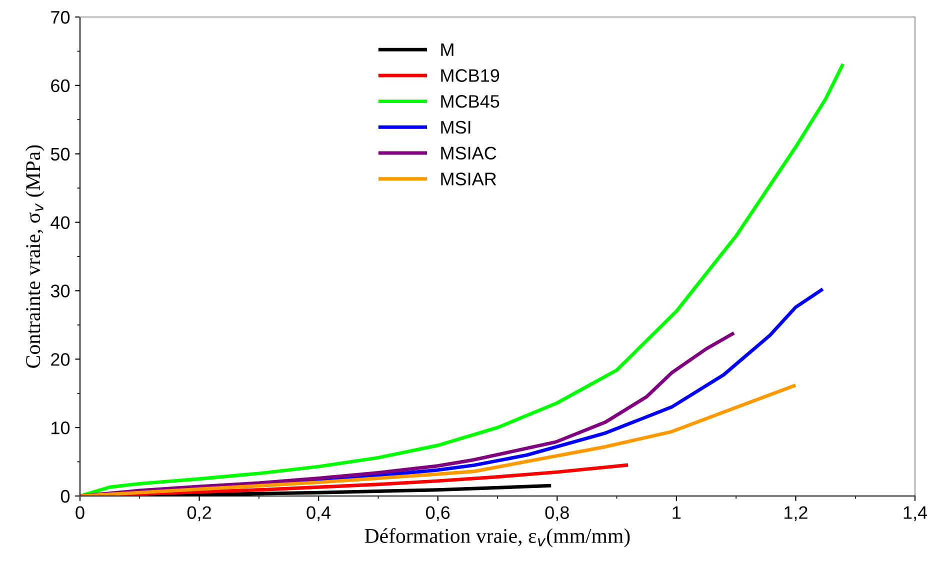 The image size is (933, 577). Describe the element at coordinates (60, 85) in the screenshot. I see `y-tick-label: 60` at that location.